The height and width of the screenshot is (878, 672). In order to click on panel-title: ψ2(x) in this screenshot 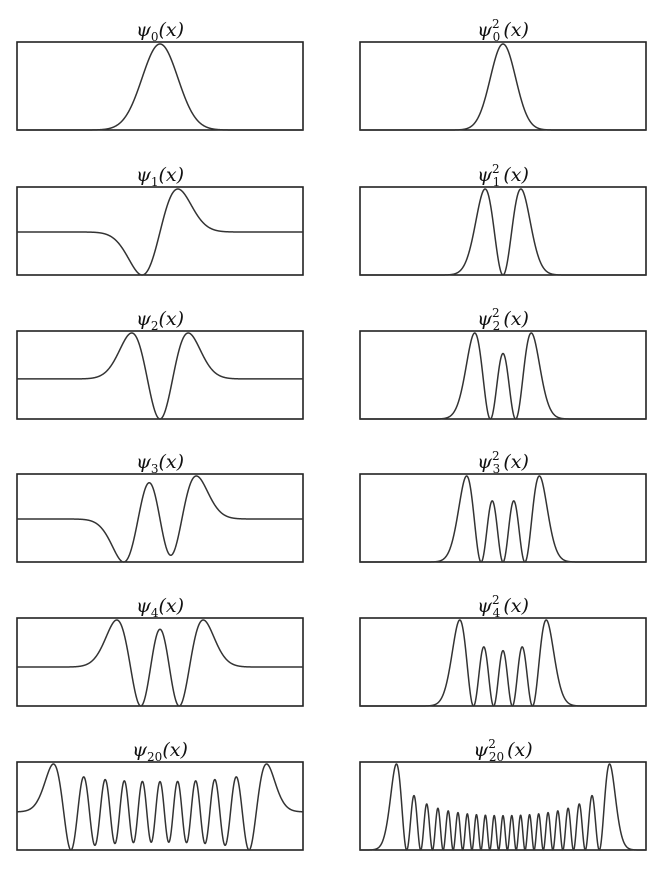, I will do `click(160, 320)`.